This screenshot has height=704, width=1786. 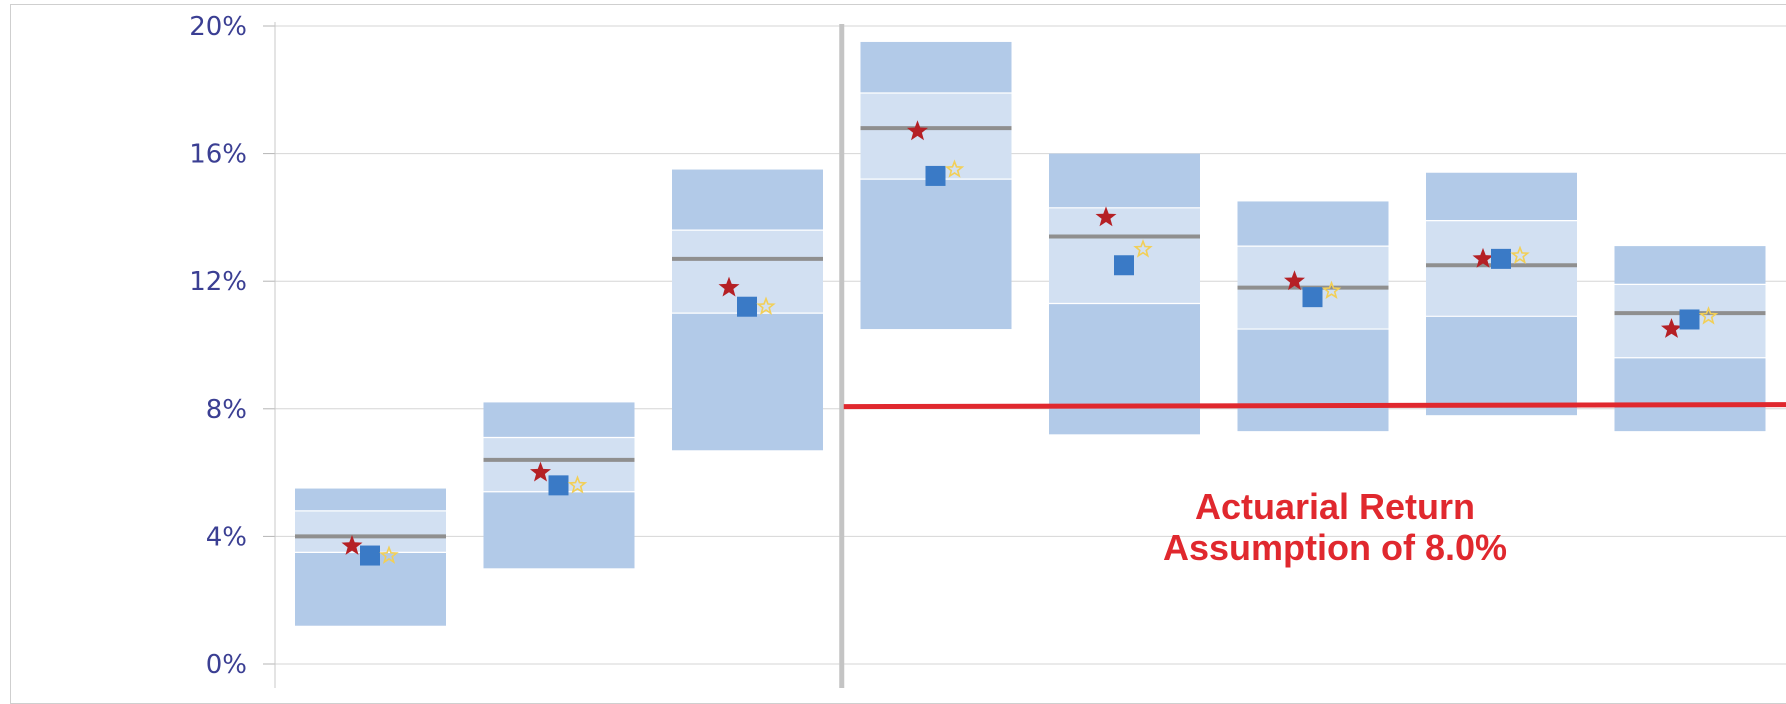 I want to click on y-tick-label-2: 8%, so click(x=226, y=410).